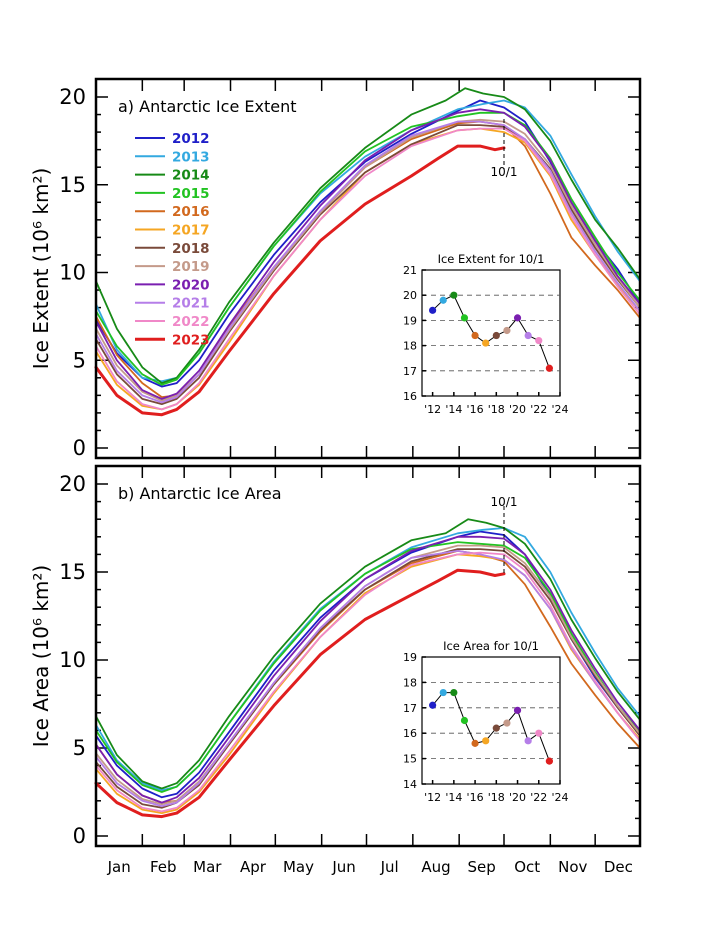  I want to click on inset-x-tick-label: '24, so click(559, 409).